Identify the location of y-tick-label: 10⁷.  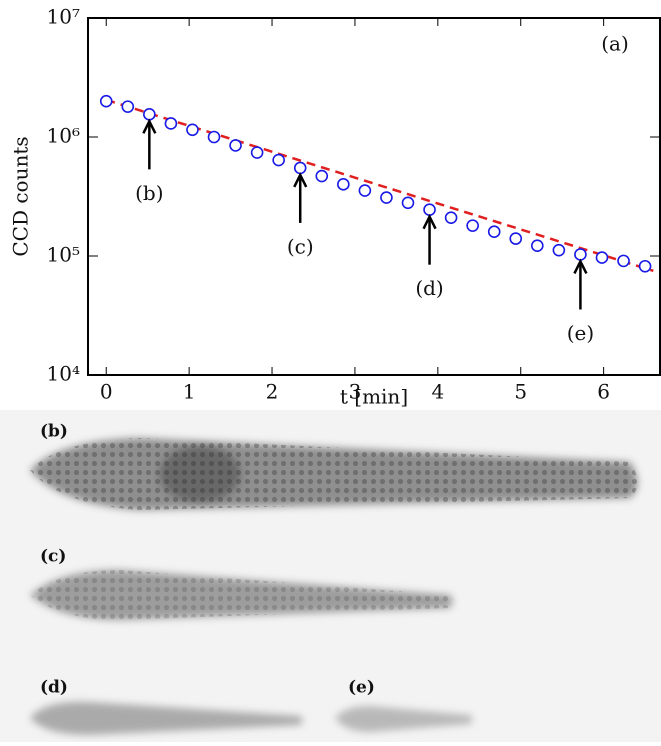
(63, 17).